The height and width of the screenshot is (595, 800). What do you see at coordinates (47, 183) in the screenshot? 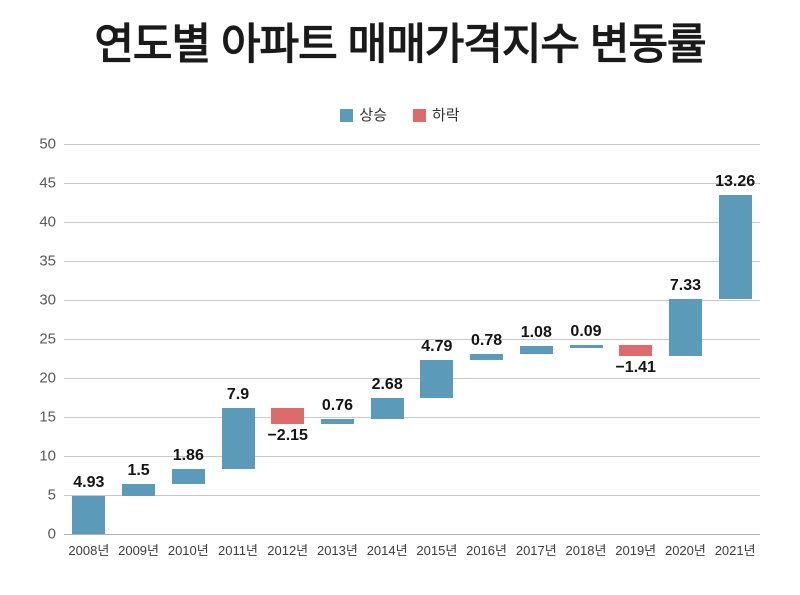
I see `y-axis-tick-label: 45` at bounding box center [47, 183].